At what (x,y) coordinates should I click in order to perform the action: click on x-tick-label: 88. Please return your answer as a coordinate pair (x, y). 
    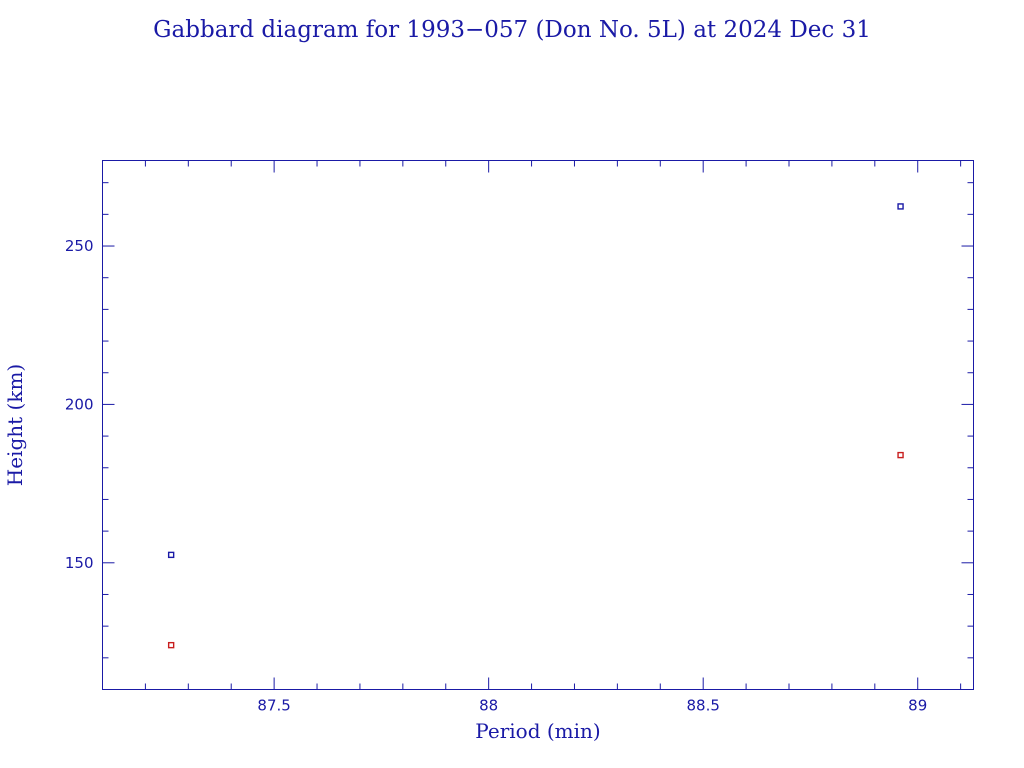
    Looking at the image, I should click on (488, 706).